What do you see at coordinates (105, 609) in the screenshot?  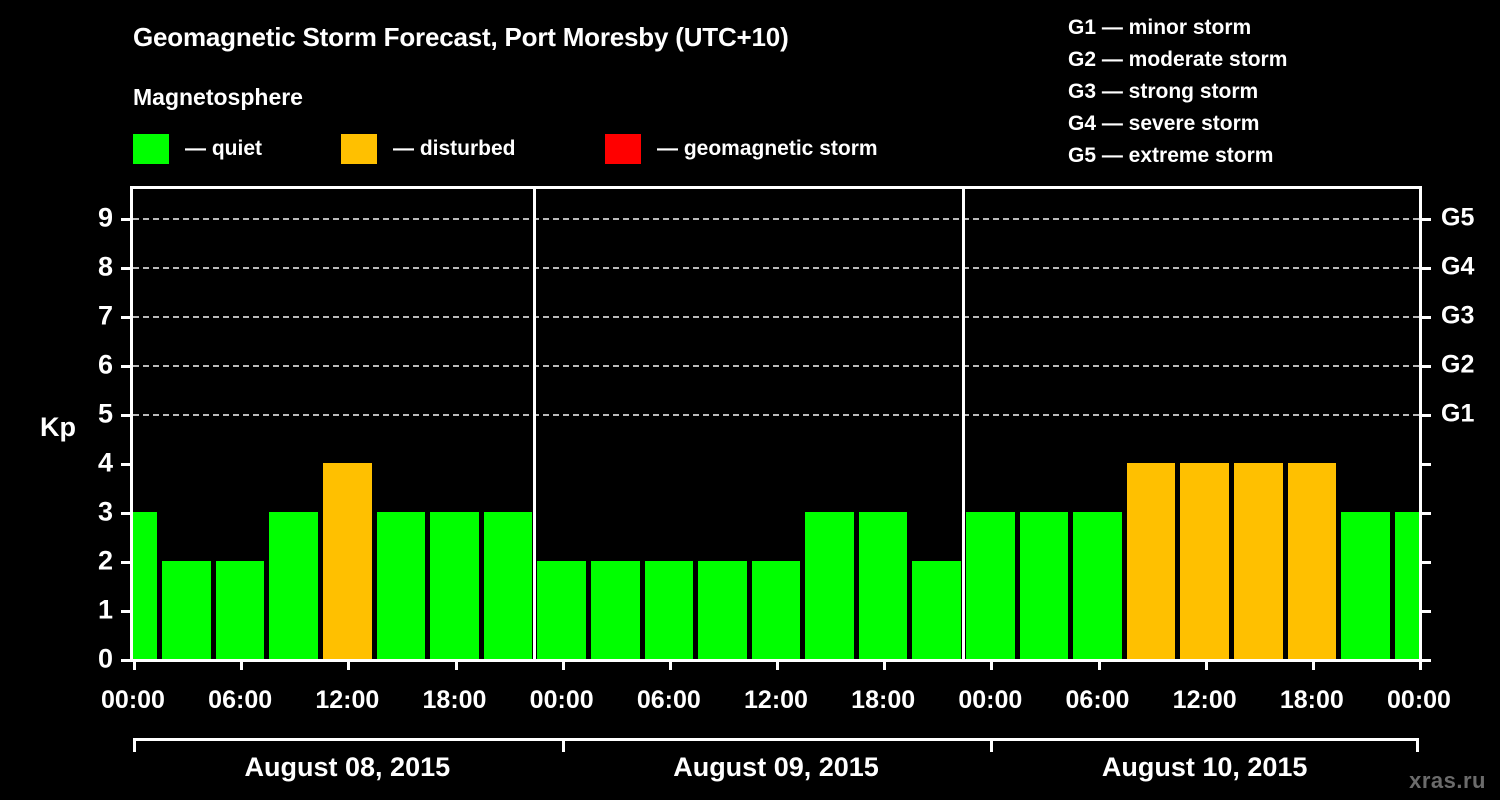 I see `y-axis-label-1: 1` at bounding box center [105, 609].